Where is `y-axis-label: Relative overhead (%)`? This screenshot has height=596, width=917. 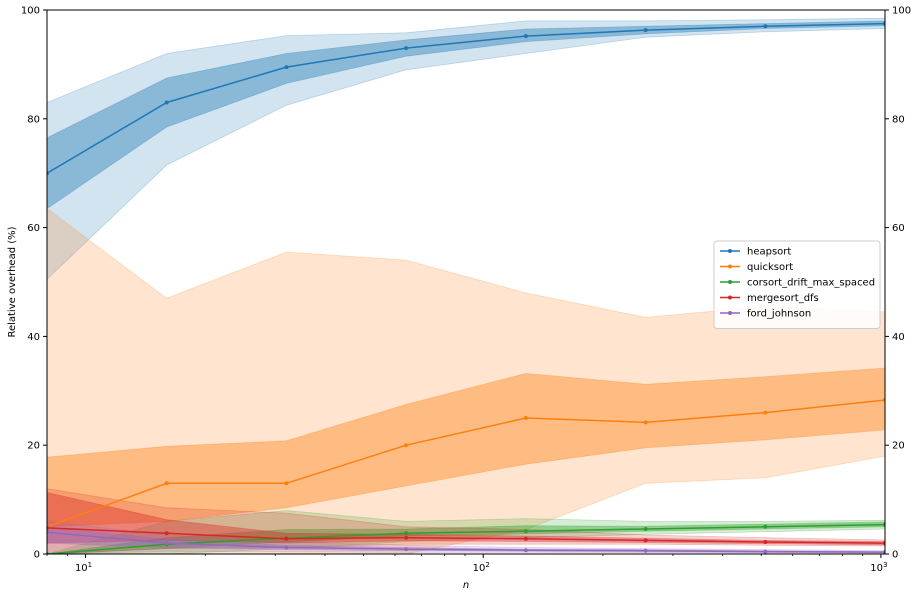 y-axis-label: Relative overhead (%) is located at coordinates (12, 281).